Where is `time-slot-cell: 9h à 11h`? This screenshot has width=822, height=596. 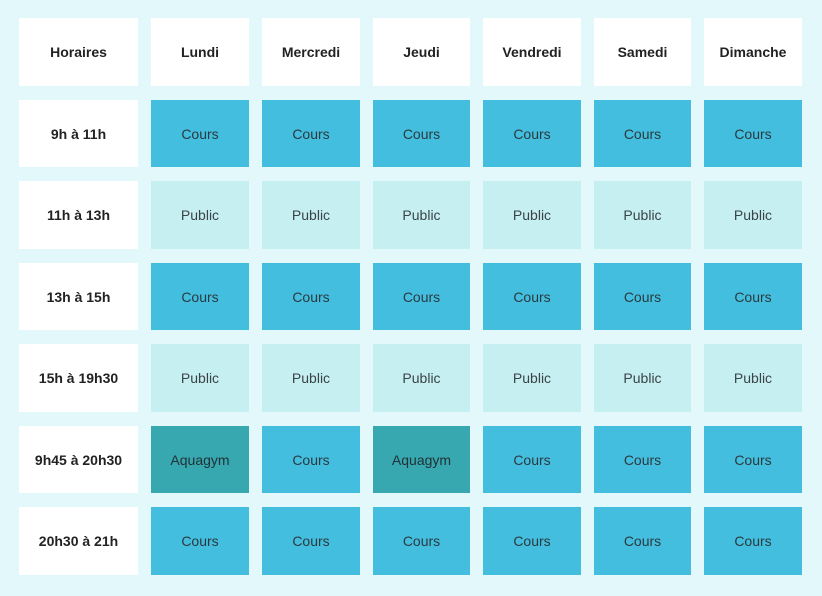
time-slot-cell: 9h à 11h is located at coordinates (78, 133).